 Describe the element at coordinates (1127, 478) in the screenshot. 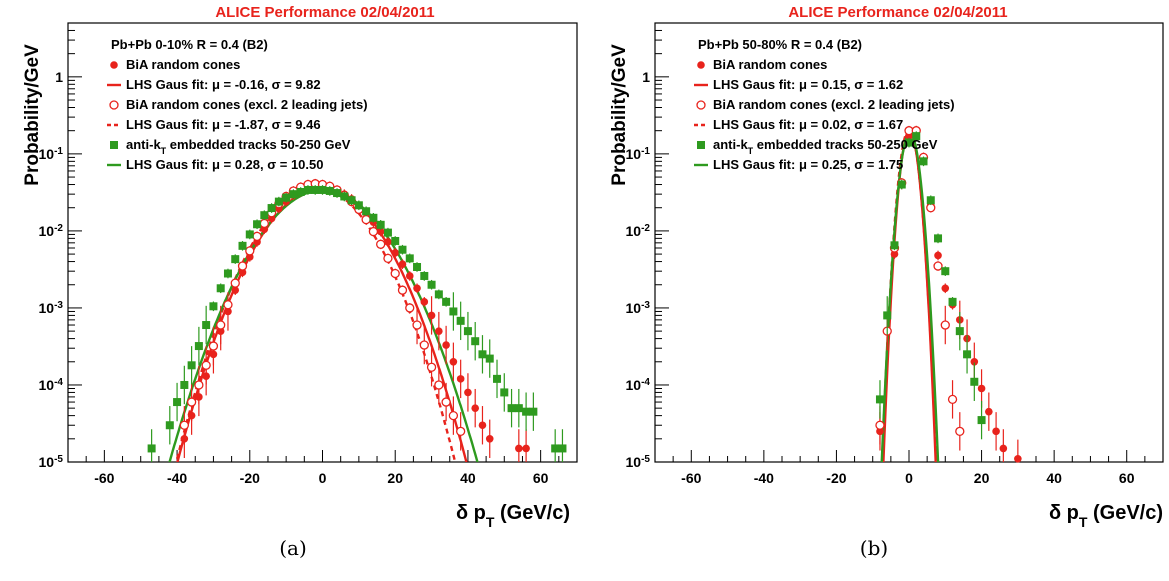

I see `x-tick-label-b: 60` at that location.